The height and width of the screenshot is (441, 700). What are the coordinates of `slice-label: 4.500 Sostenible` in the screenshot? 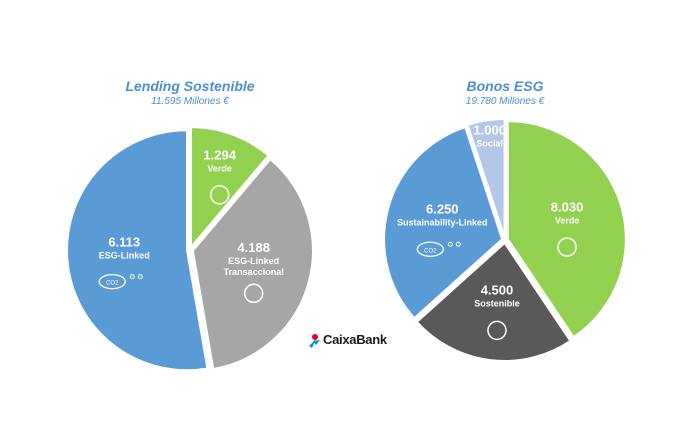 It's located at (497, 295).